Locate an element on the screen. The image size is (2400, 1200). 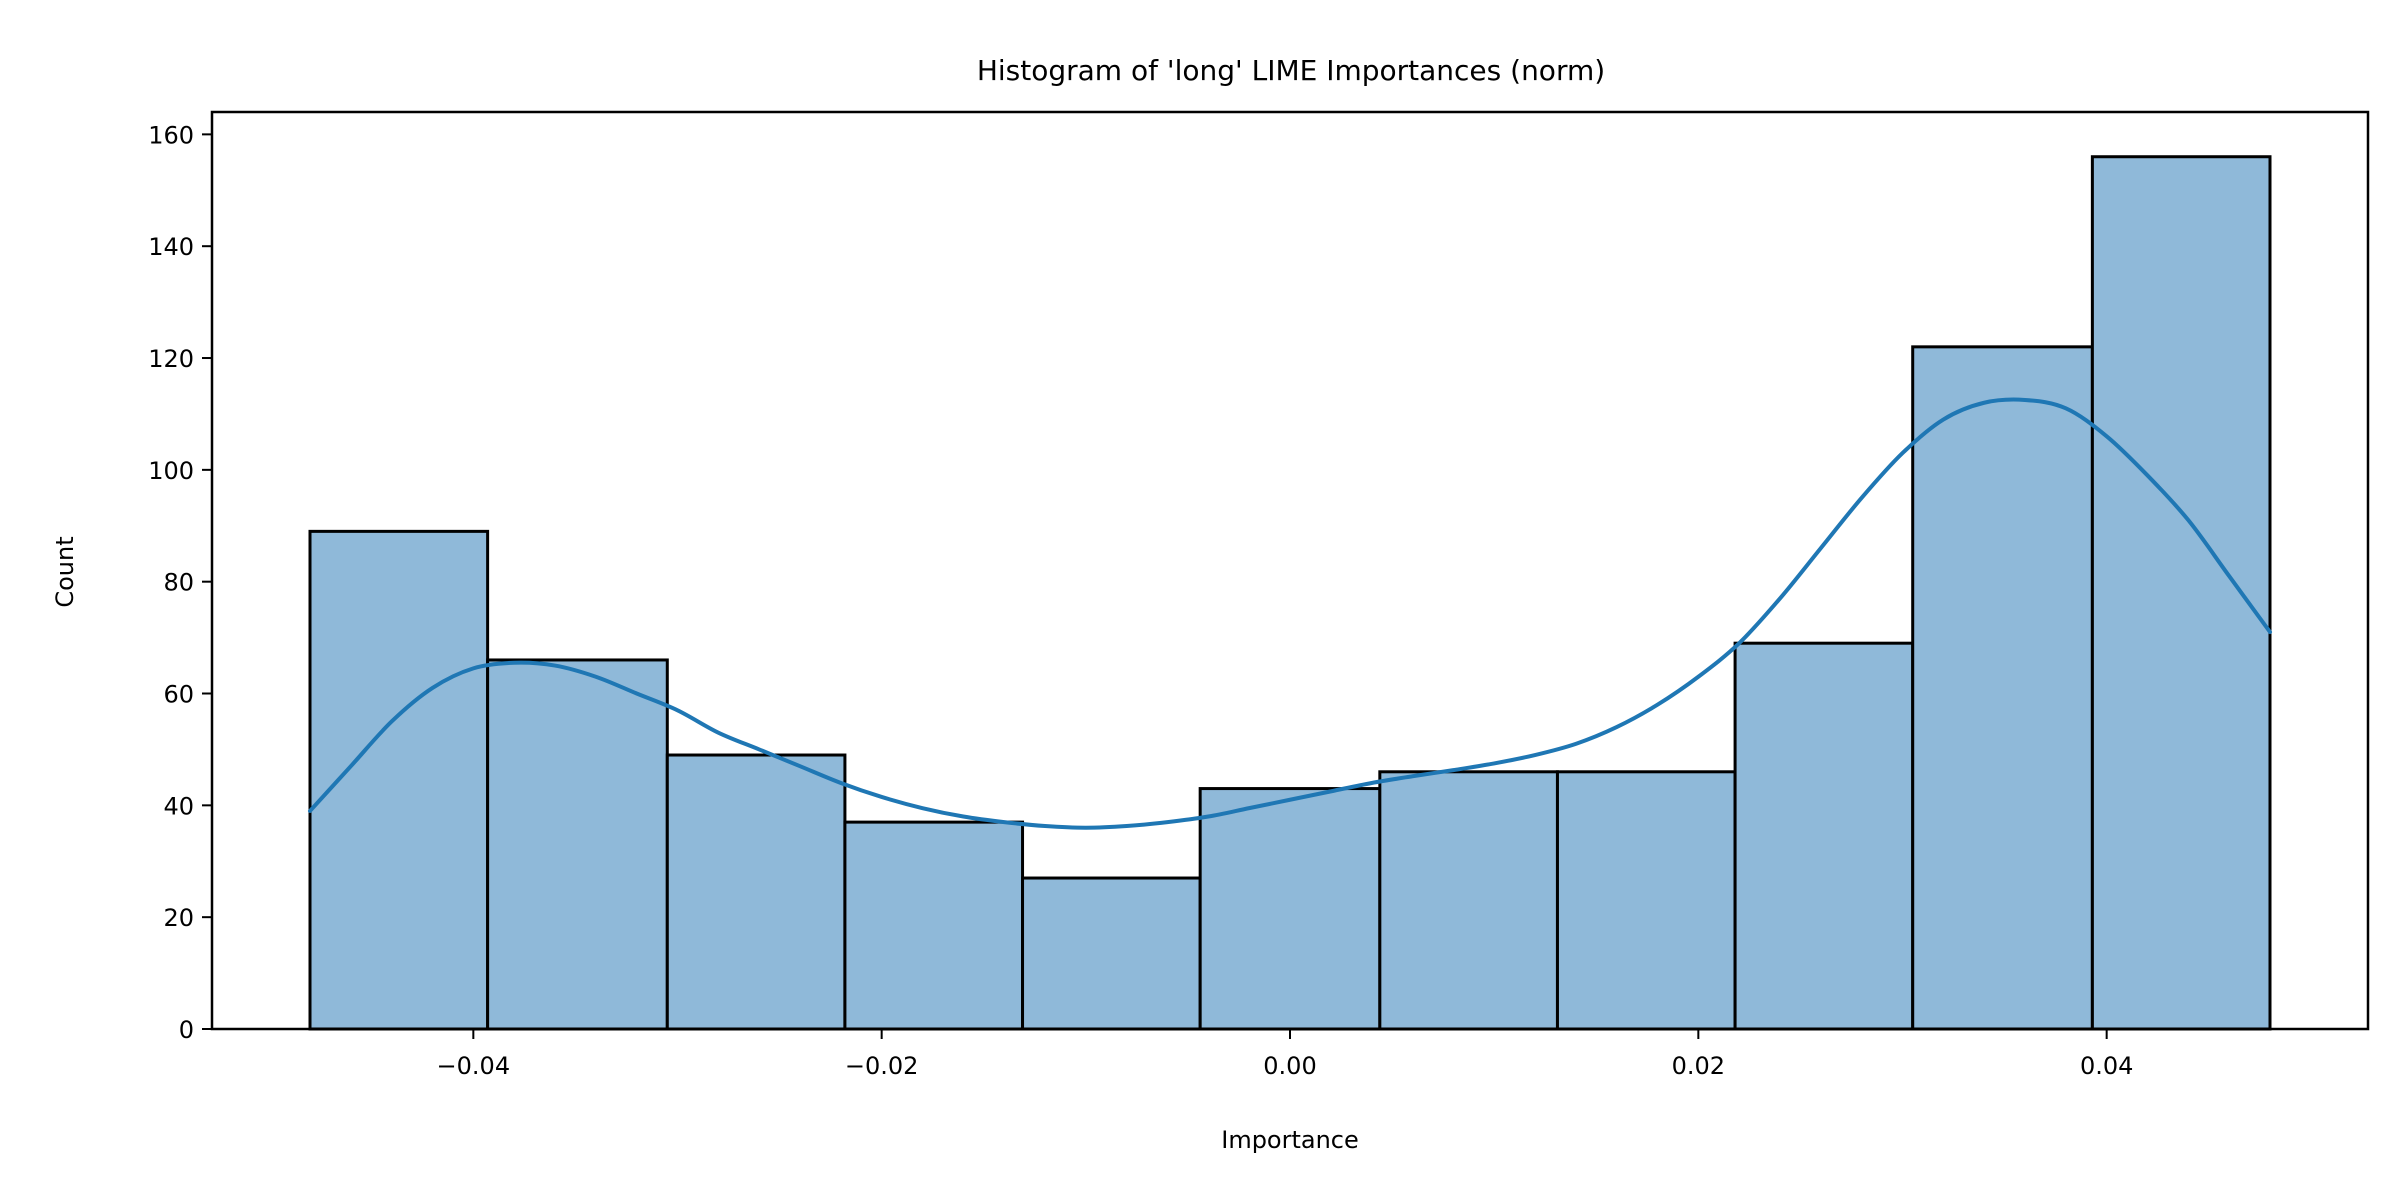
x-axis-label: Importance is located at coordinates (1290, 1140).